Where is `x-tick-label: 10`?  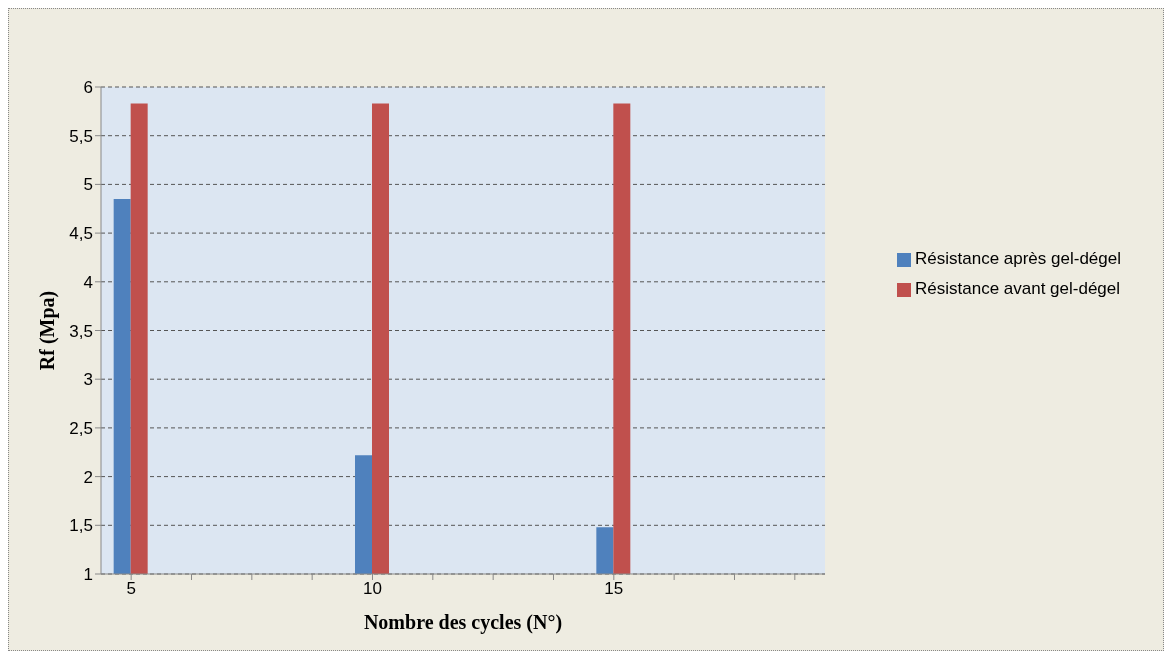
x-tick-label: 10 is located at coordinates (372, 589).